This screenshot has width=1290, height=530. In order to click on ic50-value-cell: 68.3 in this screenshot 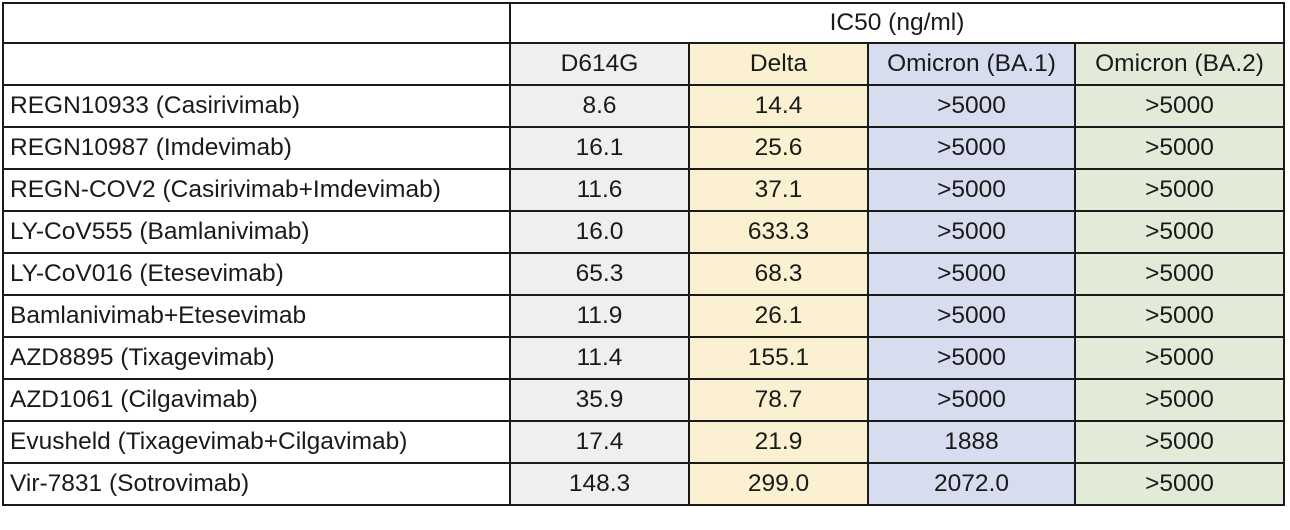, I will do `click(778, 274)`.